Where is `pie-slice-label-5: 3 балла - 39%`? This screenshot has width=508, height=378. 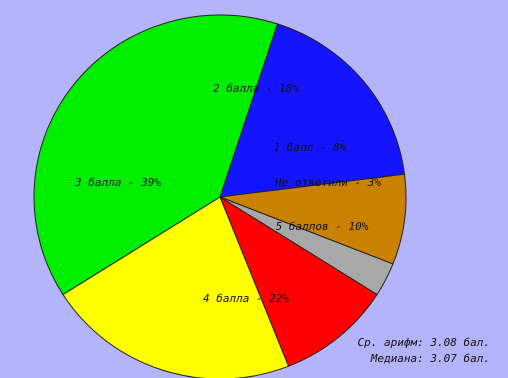
pie-slice-label-5: 3 балла - 39% is located at coordinates (117, 182).